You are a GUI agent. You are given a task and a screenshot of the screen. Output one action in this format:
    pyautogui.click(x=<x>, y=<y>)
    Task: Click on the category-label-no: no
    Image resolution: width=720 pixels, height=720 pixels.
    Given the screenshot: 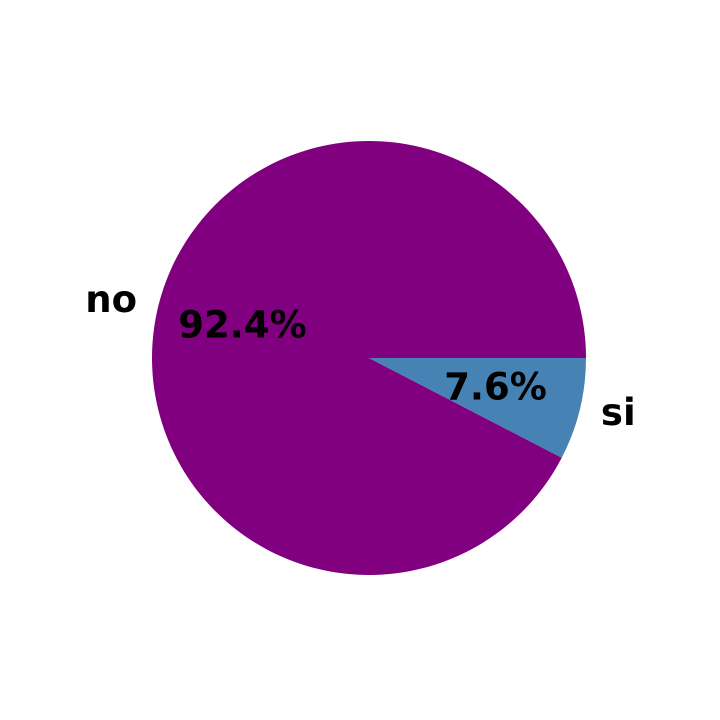 What is the action you would take?
    pyautogui.click(x=111, y=299)
    